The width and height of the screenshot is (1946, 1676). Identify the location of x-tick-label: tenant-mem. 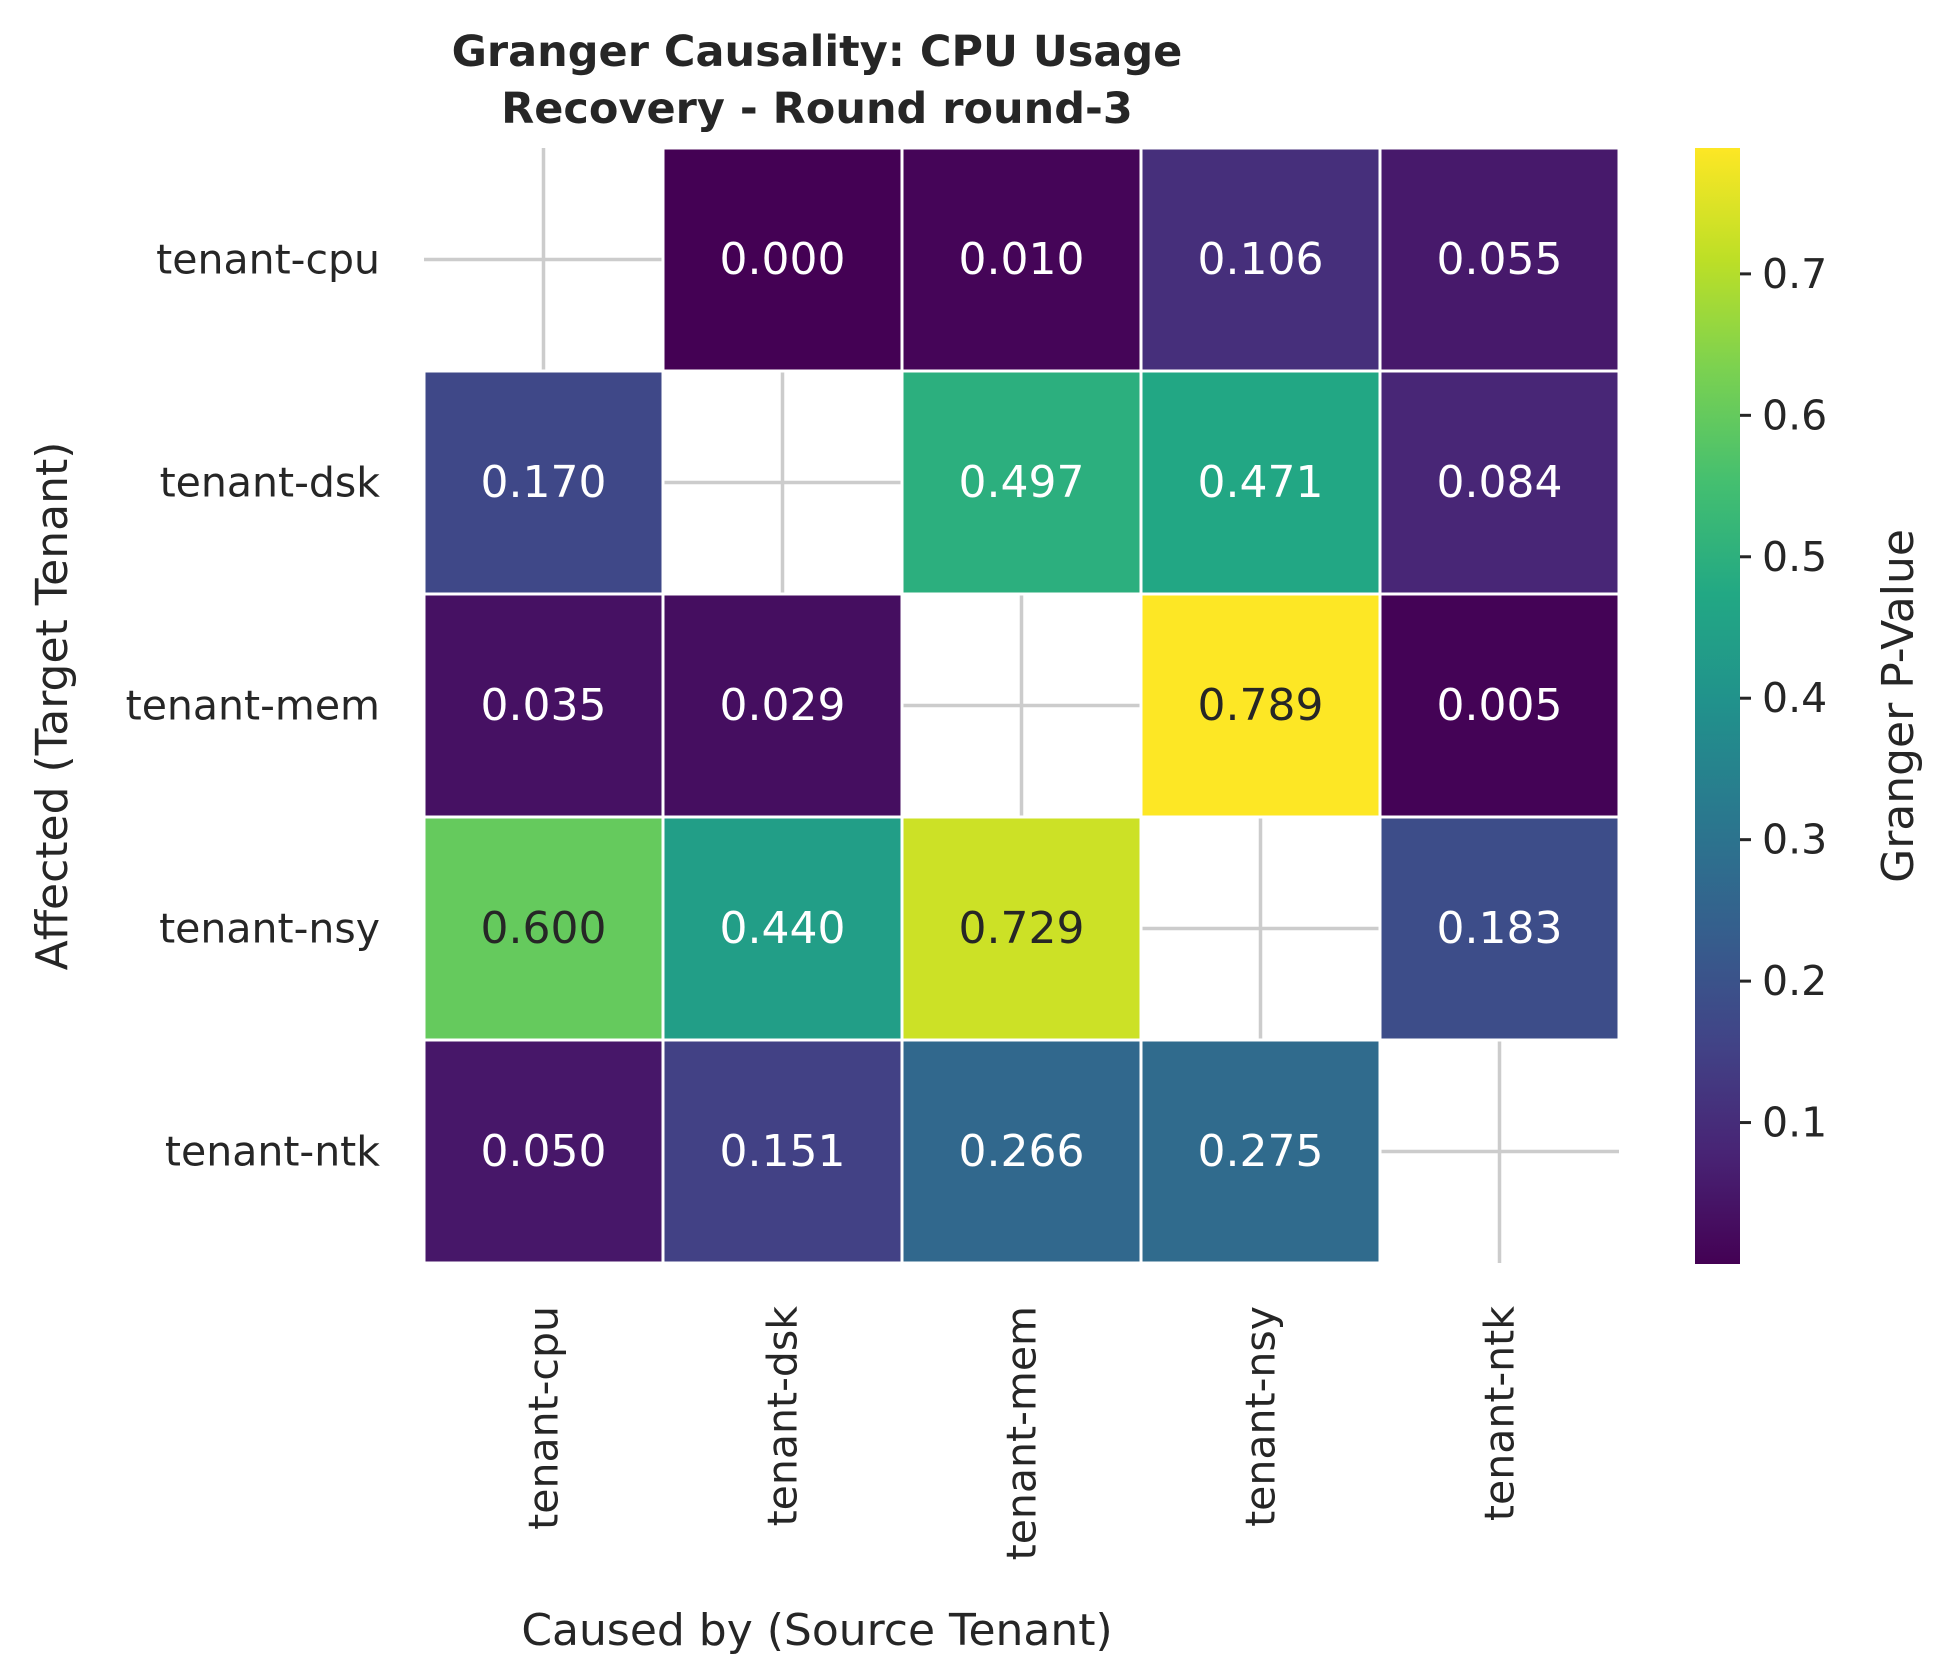
(1022, 1433).